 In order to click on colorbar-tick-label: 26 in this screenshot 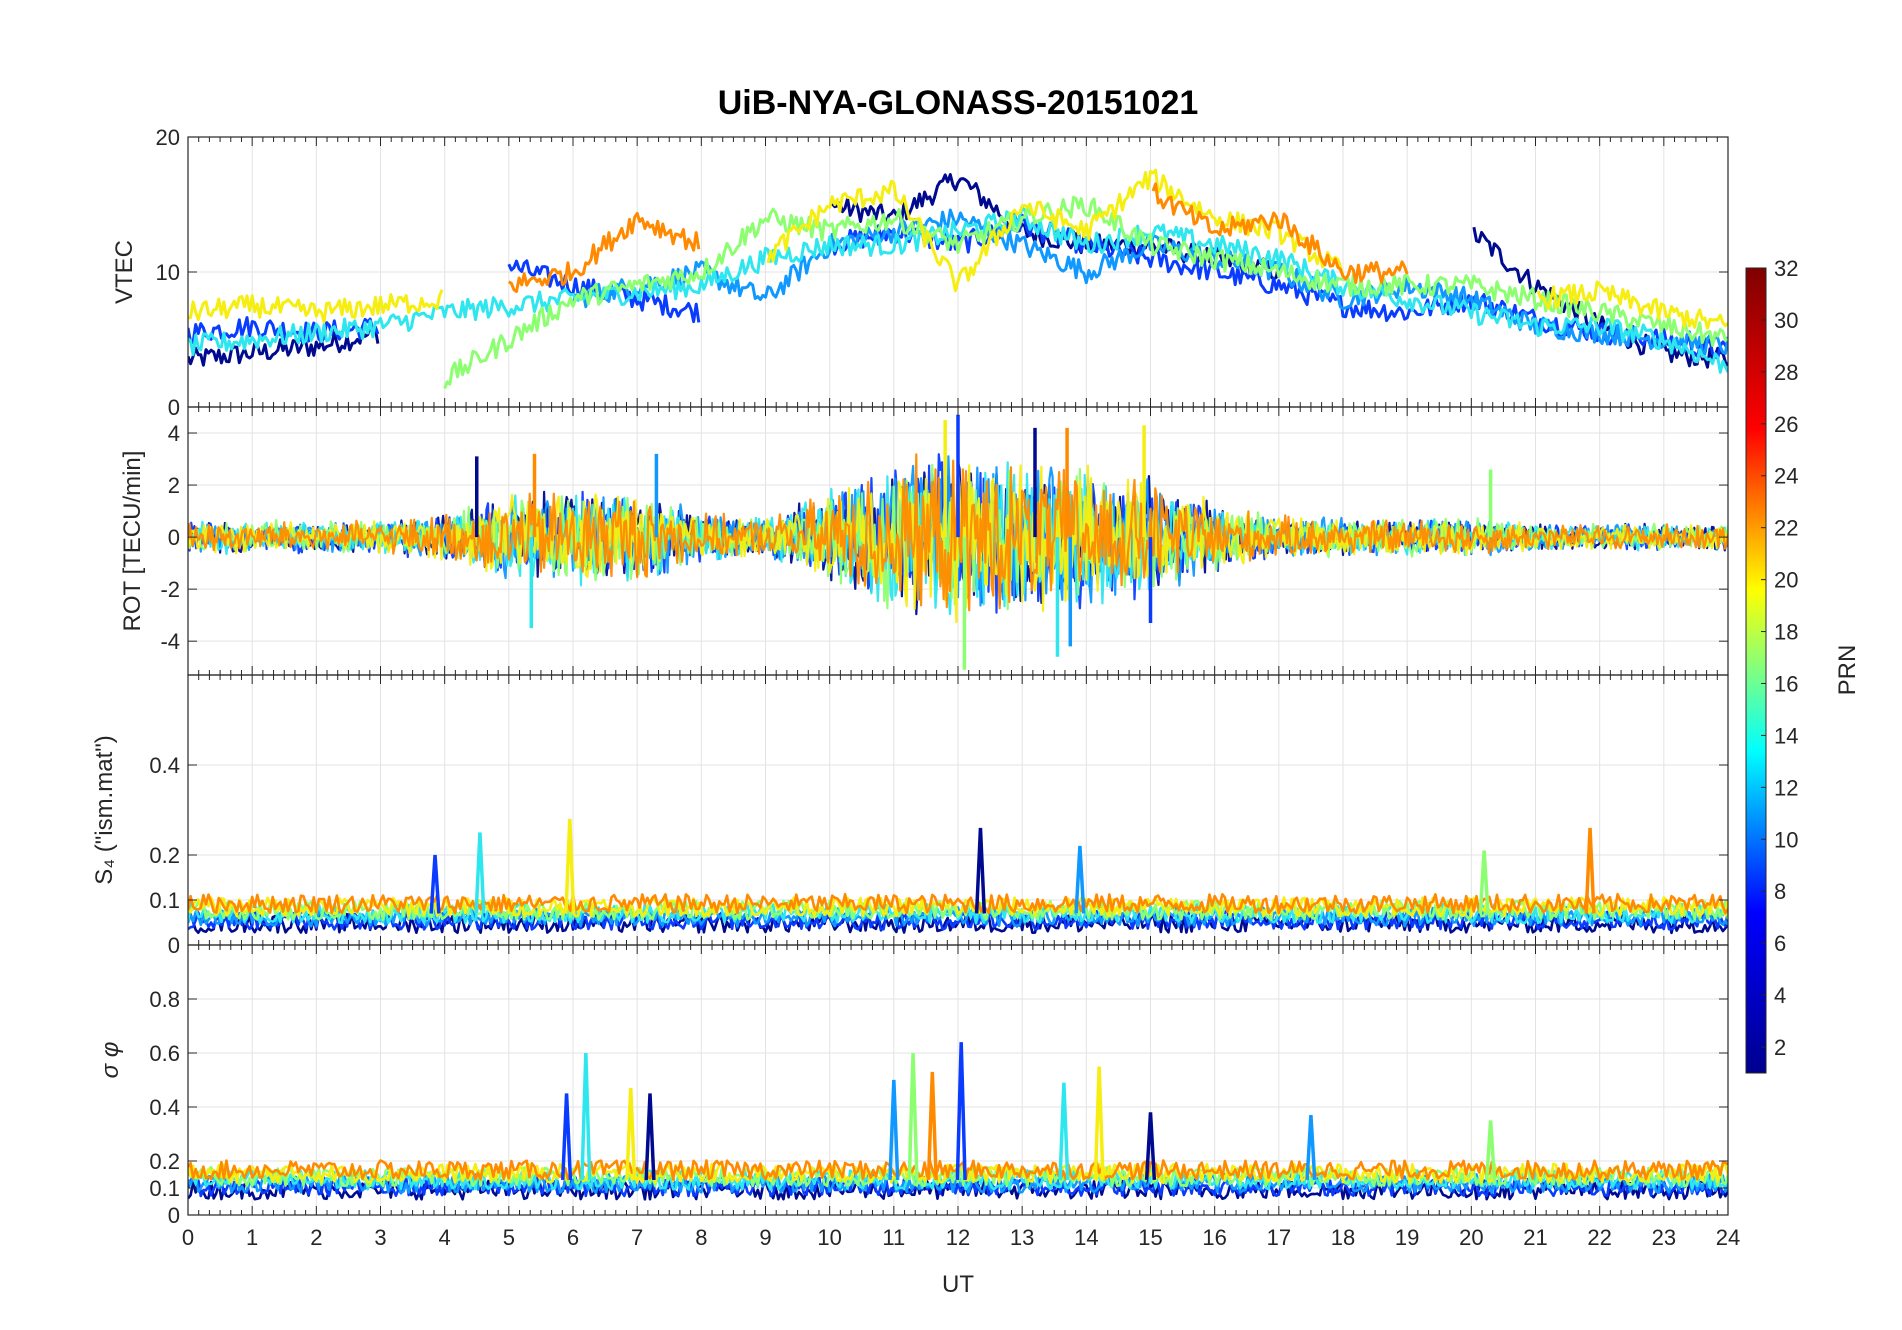, I will do `click(1786, 424)`.